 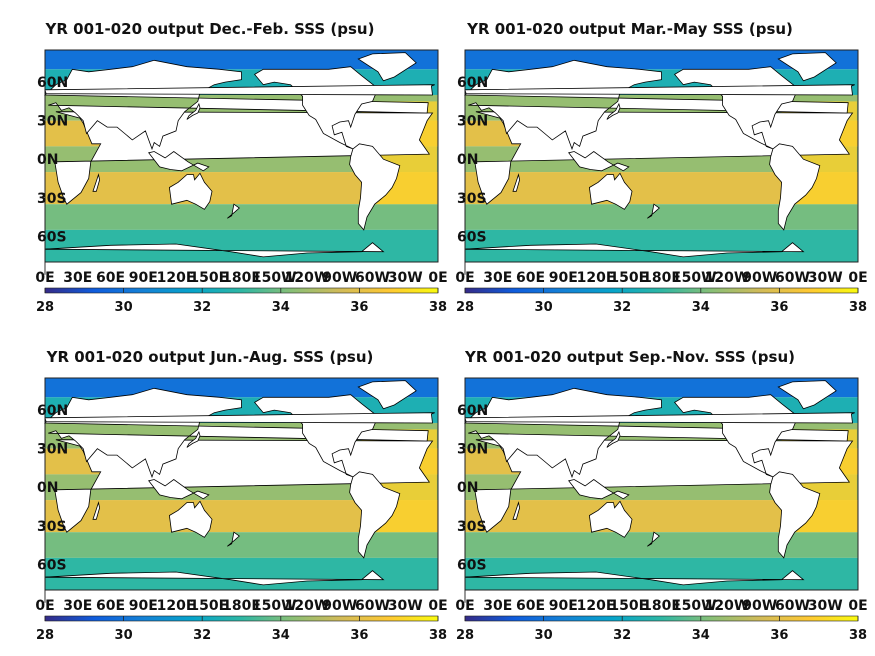 I want to click on land-uk, so click(x=239, y=90).